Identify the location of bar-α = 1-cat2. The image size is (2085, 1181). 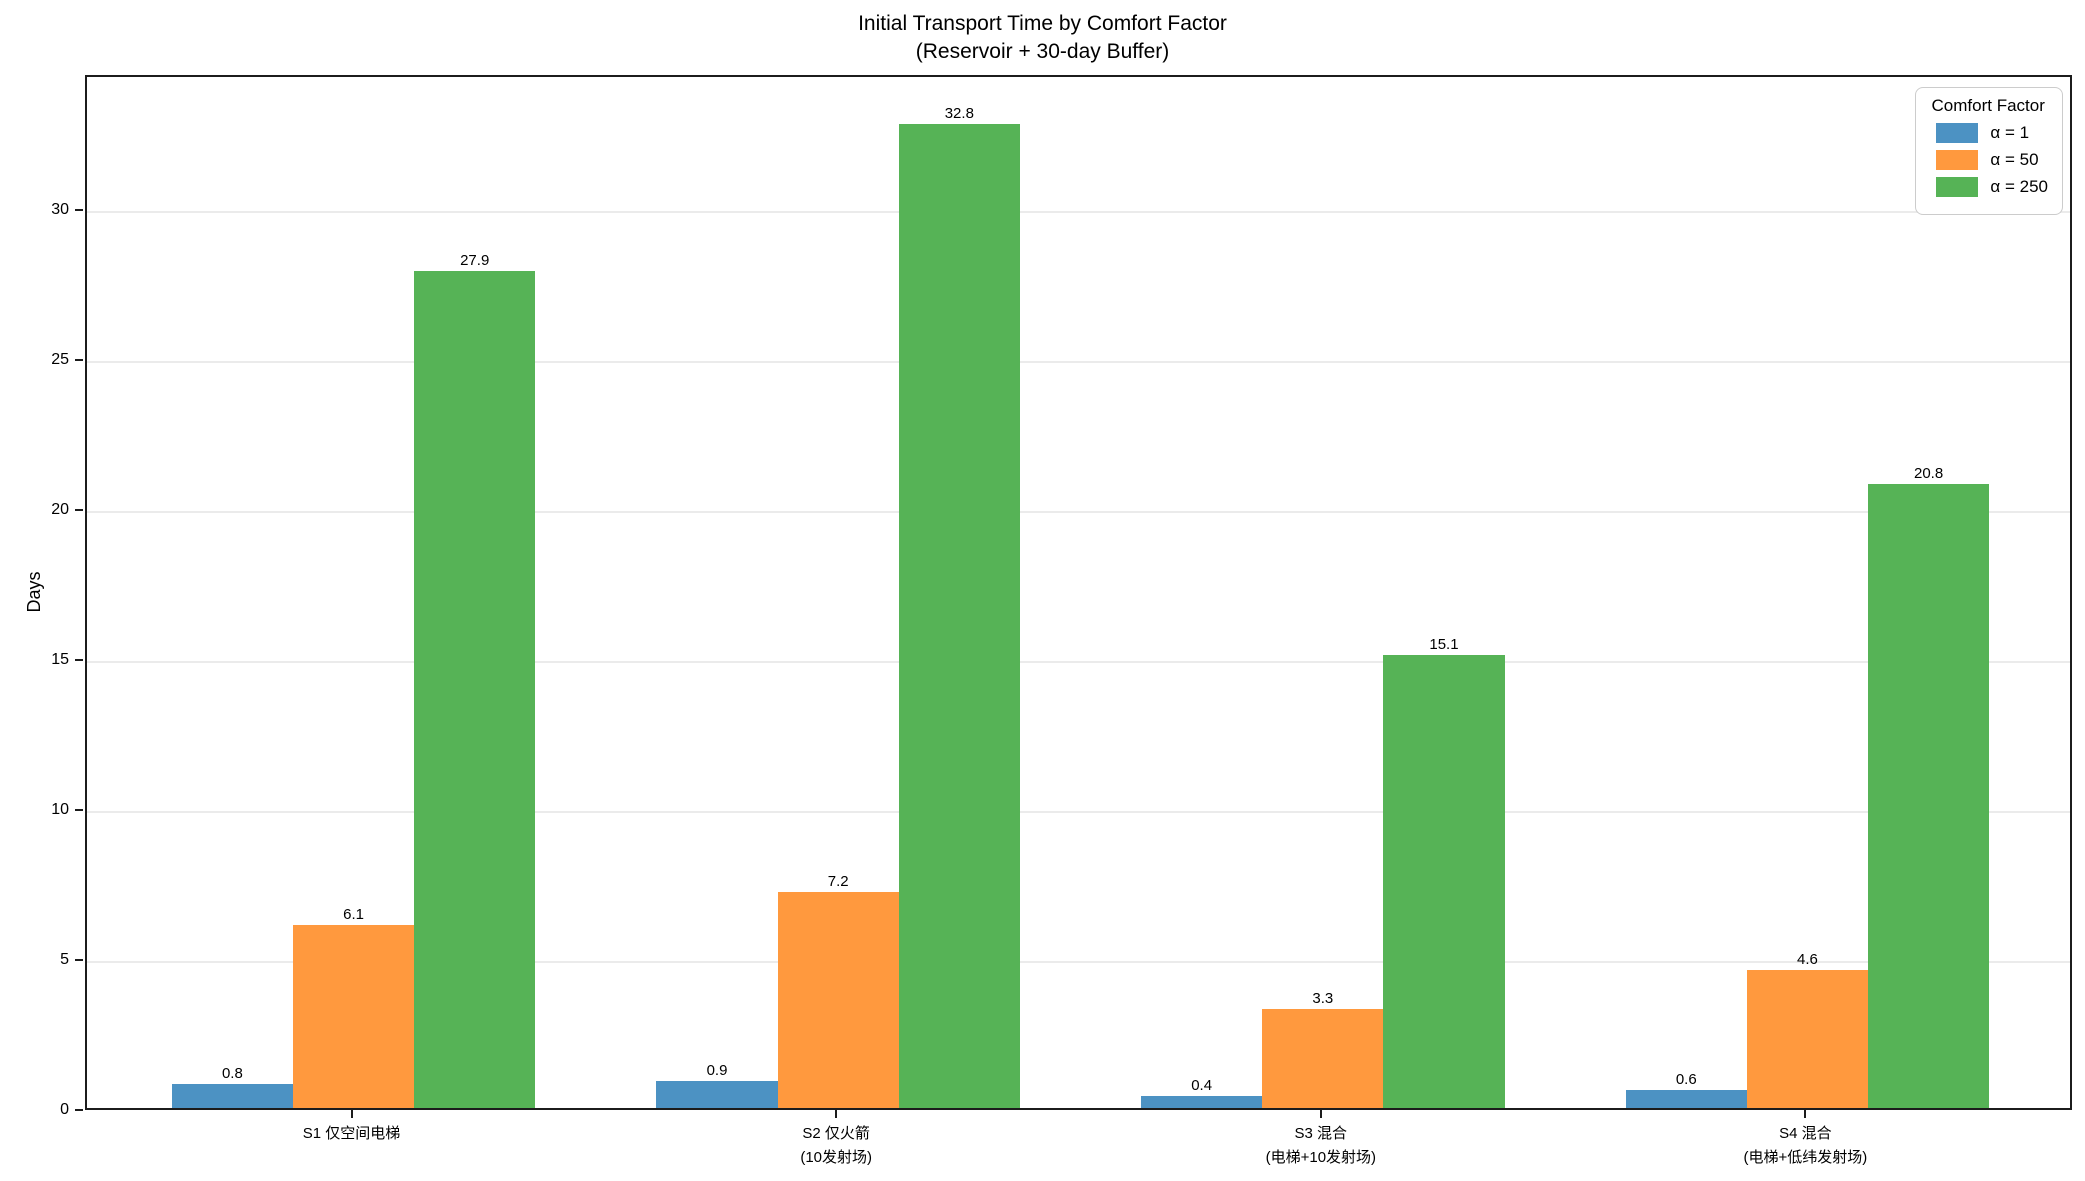
(717, 1094).